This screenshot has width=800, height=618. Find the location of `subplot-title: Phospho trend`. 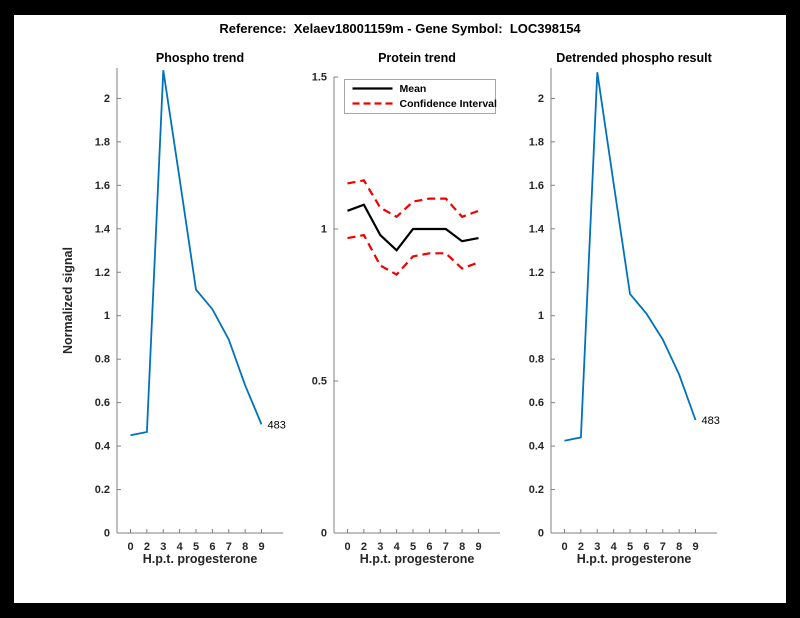

subplot-title: Phospho trend is located at coordinates (200, 58).